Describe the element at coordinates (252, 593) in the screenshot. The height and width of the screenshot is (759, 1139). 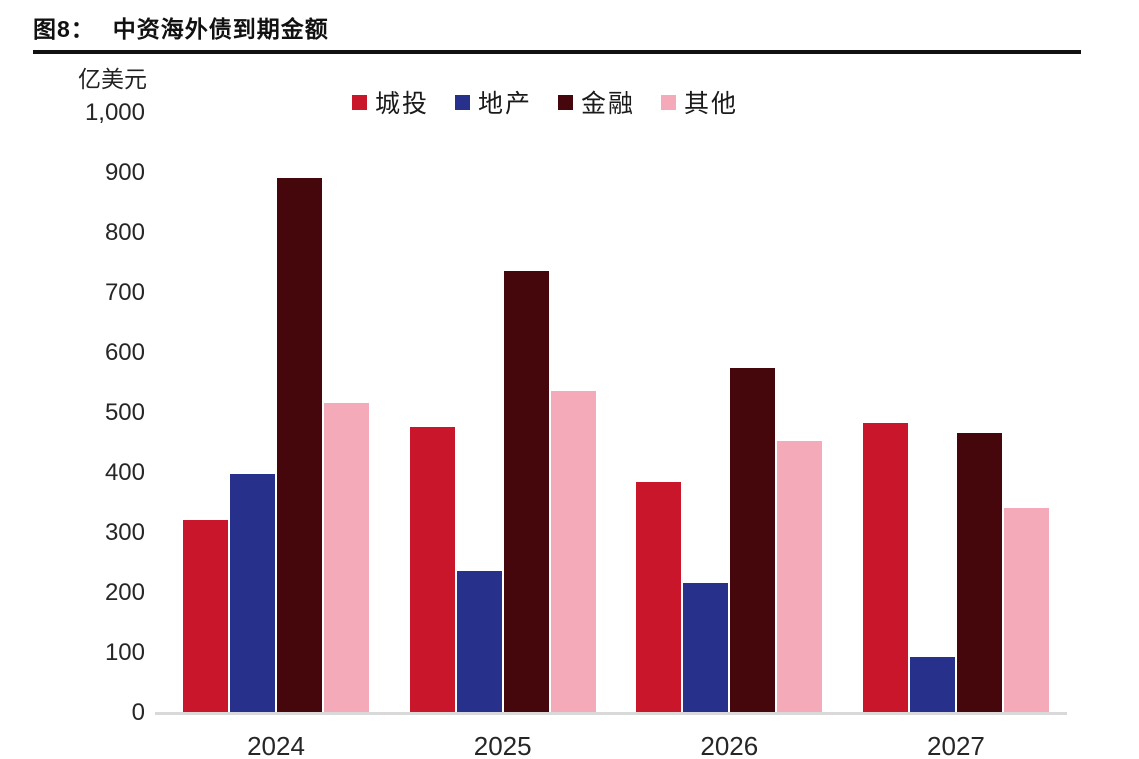
I see `bar-地产-2024` at that location.